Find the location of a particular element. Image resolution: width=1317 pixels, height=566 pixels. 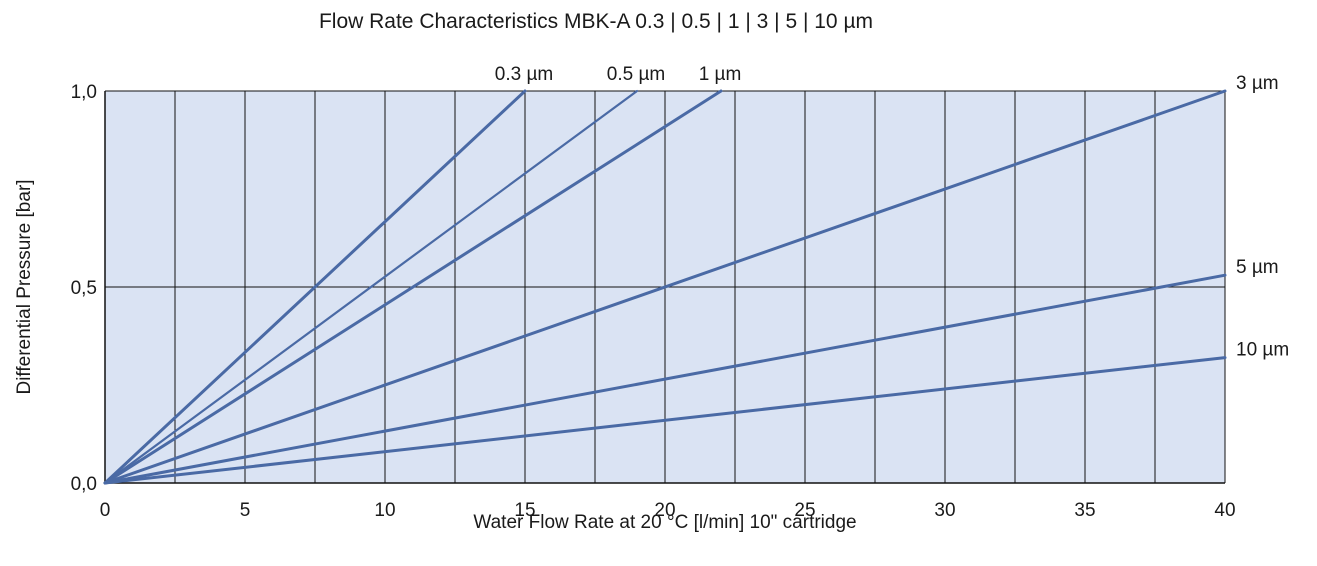

y-tick-label: 0,5 is located at coordinates (84, 288).